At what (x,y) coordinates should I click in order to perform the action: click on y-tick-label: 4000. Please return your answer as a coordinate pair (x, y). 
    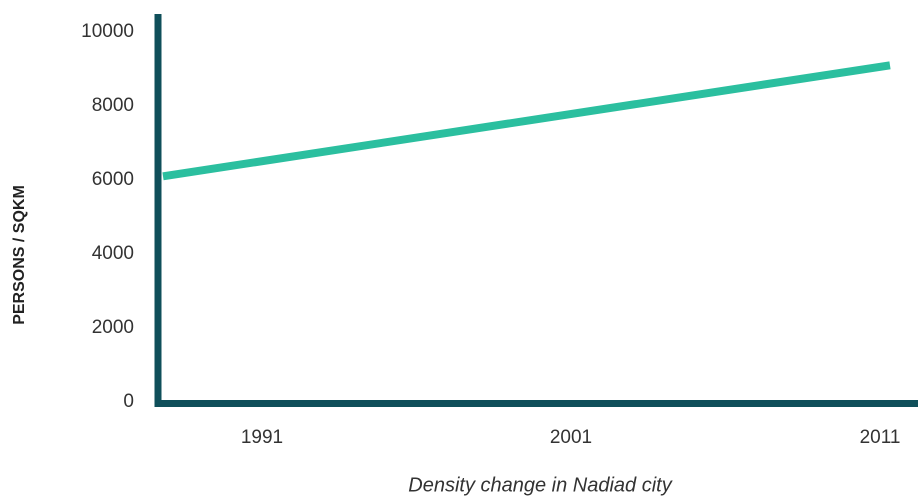
    Looking at the image, I should click on (113, 253).